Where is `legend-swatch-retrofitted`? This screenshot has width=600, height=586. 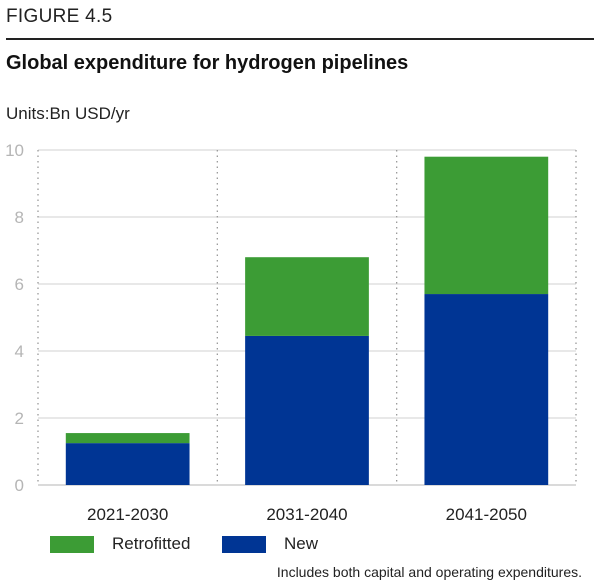 legend-swatch-retrofitted is located at coordinates (72, 544).